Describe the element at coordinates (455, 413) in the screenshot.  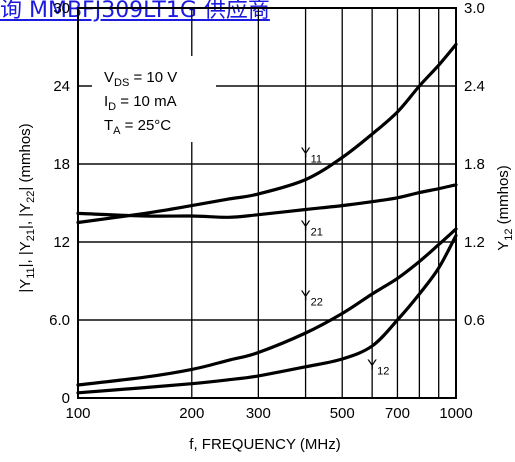
I see `x-tick-label: 1000` at that location.